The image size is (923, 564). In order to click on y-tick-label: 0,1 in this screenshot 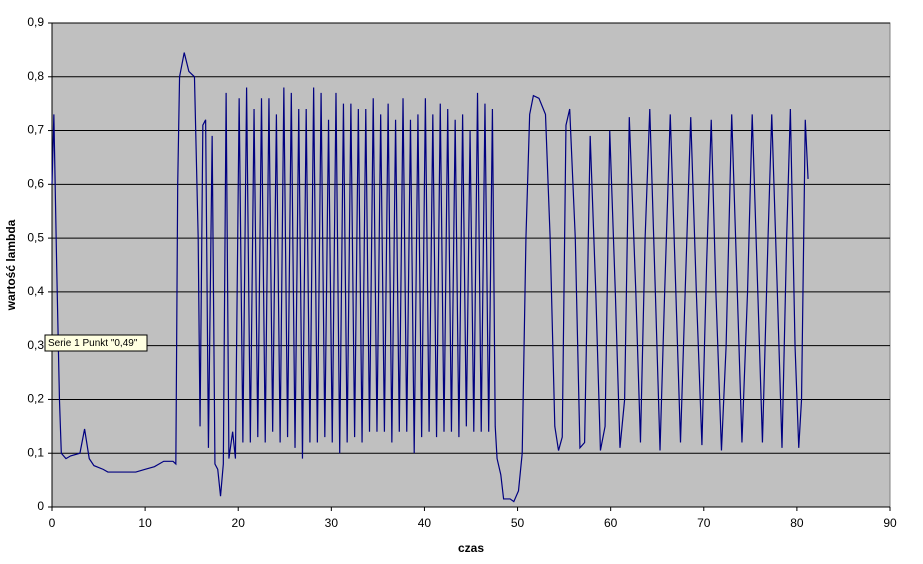, I will do `click(35, 452)`.